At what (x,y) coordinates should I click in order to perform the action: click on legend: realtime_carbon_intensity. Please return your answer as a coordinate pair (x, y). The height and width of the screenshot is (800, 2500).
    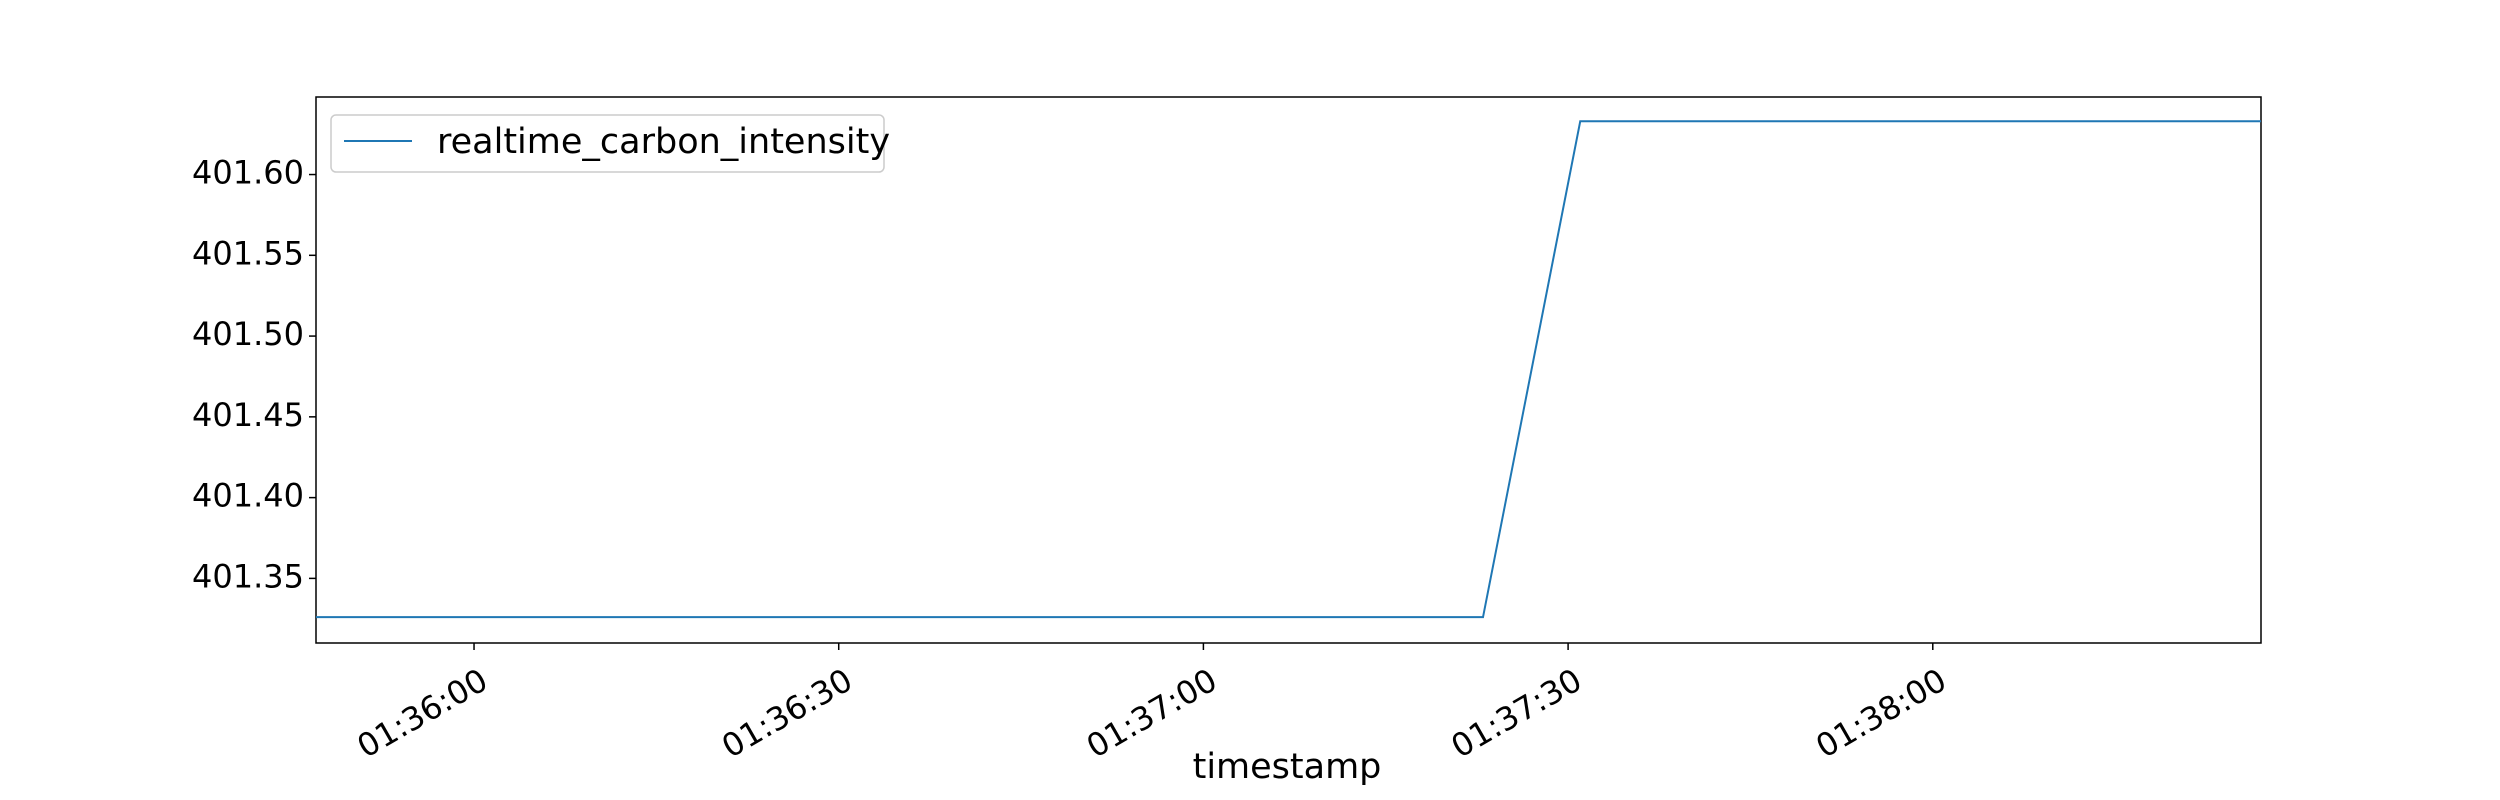
    Looking at the image, I should click on (610, 143).